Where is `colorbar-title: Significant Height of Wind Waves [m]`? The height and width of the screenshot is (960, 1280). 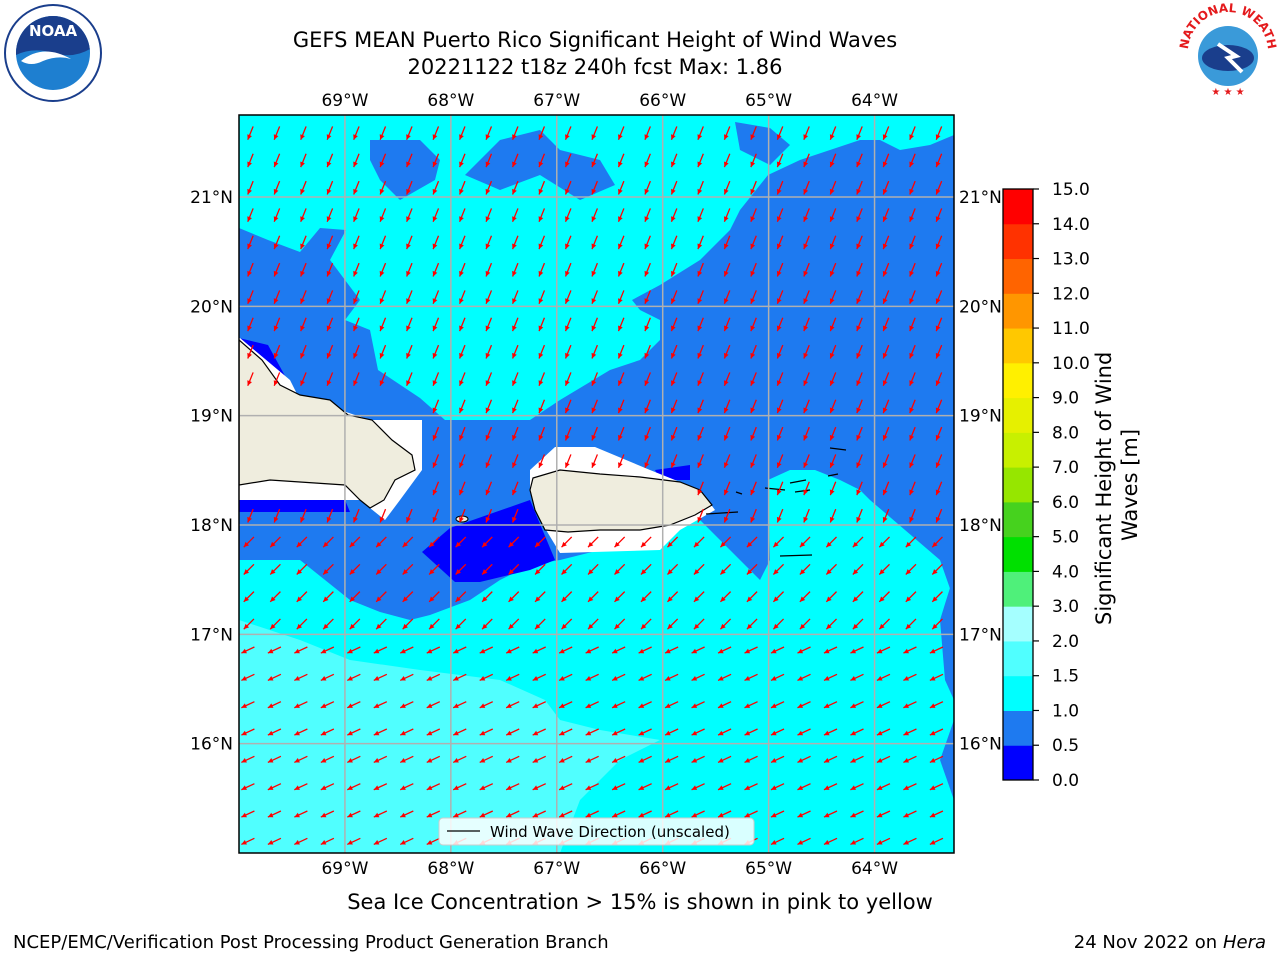
colorbar-title: Significant Height of Wind Waves [m] is located at coordinates (1117, 485).